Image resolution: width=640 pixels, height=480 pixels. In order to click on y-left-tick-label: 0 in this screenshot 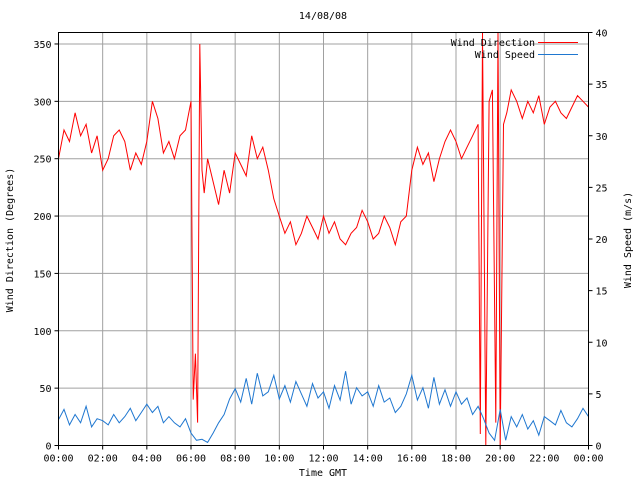, I will do `click(48, 447)`.